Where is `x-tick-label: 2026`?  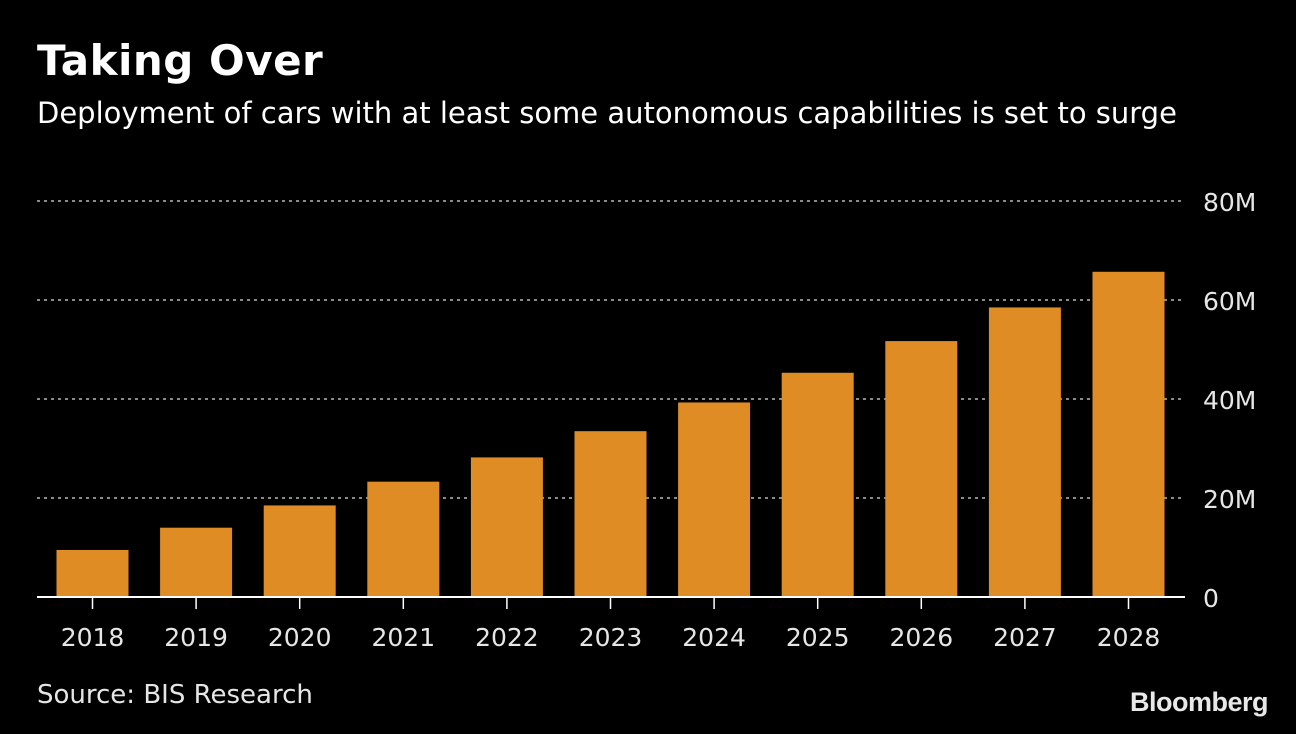 x-tick-label: 2026 is located at coordinates (921, 637).